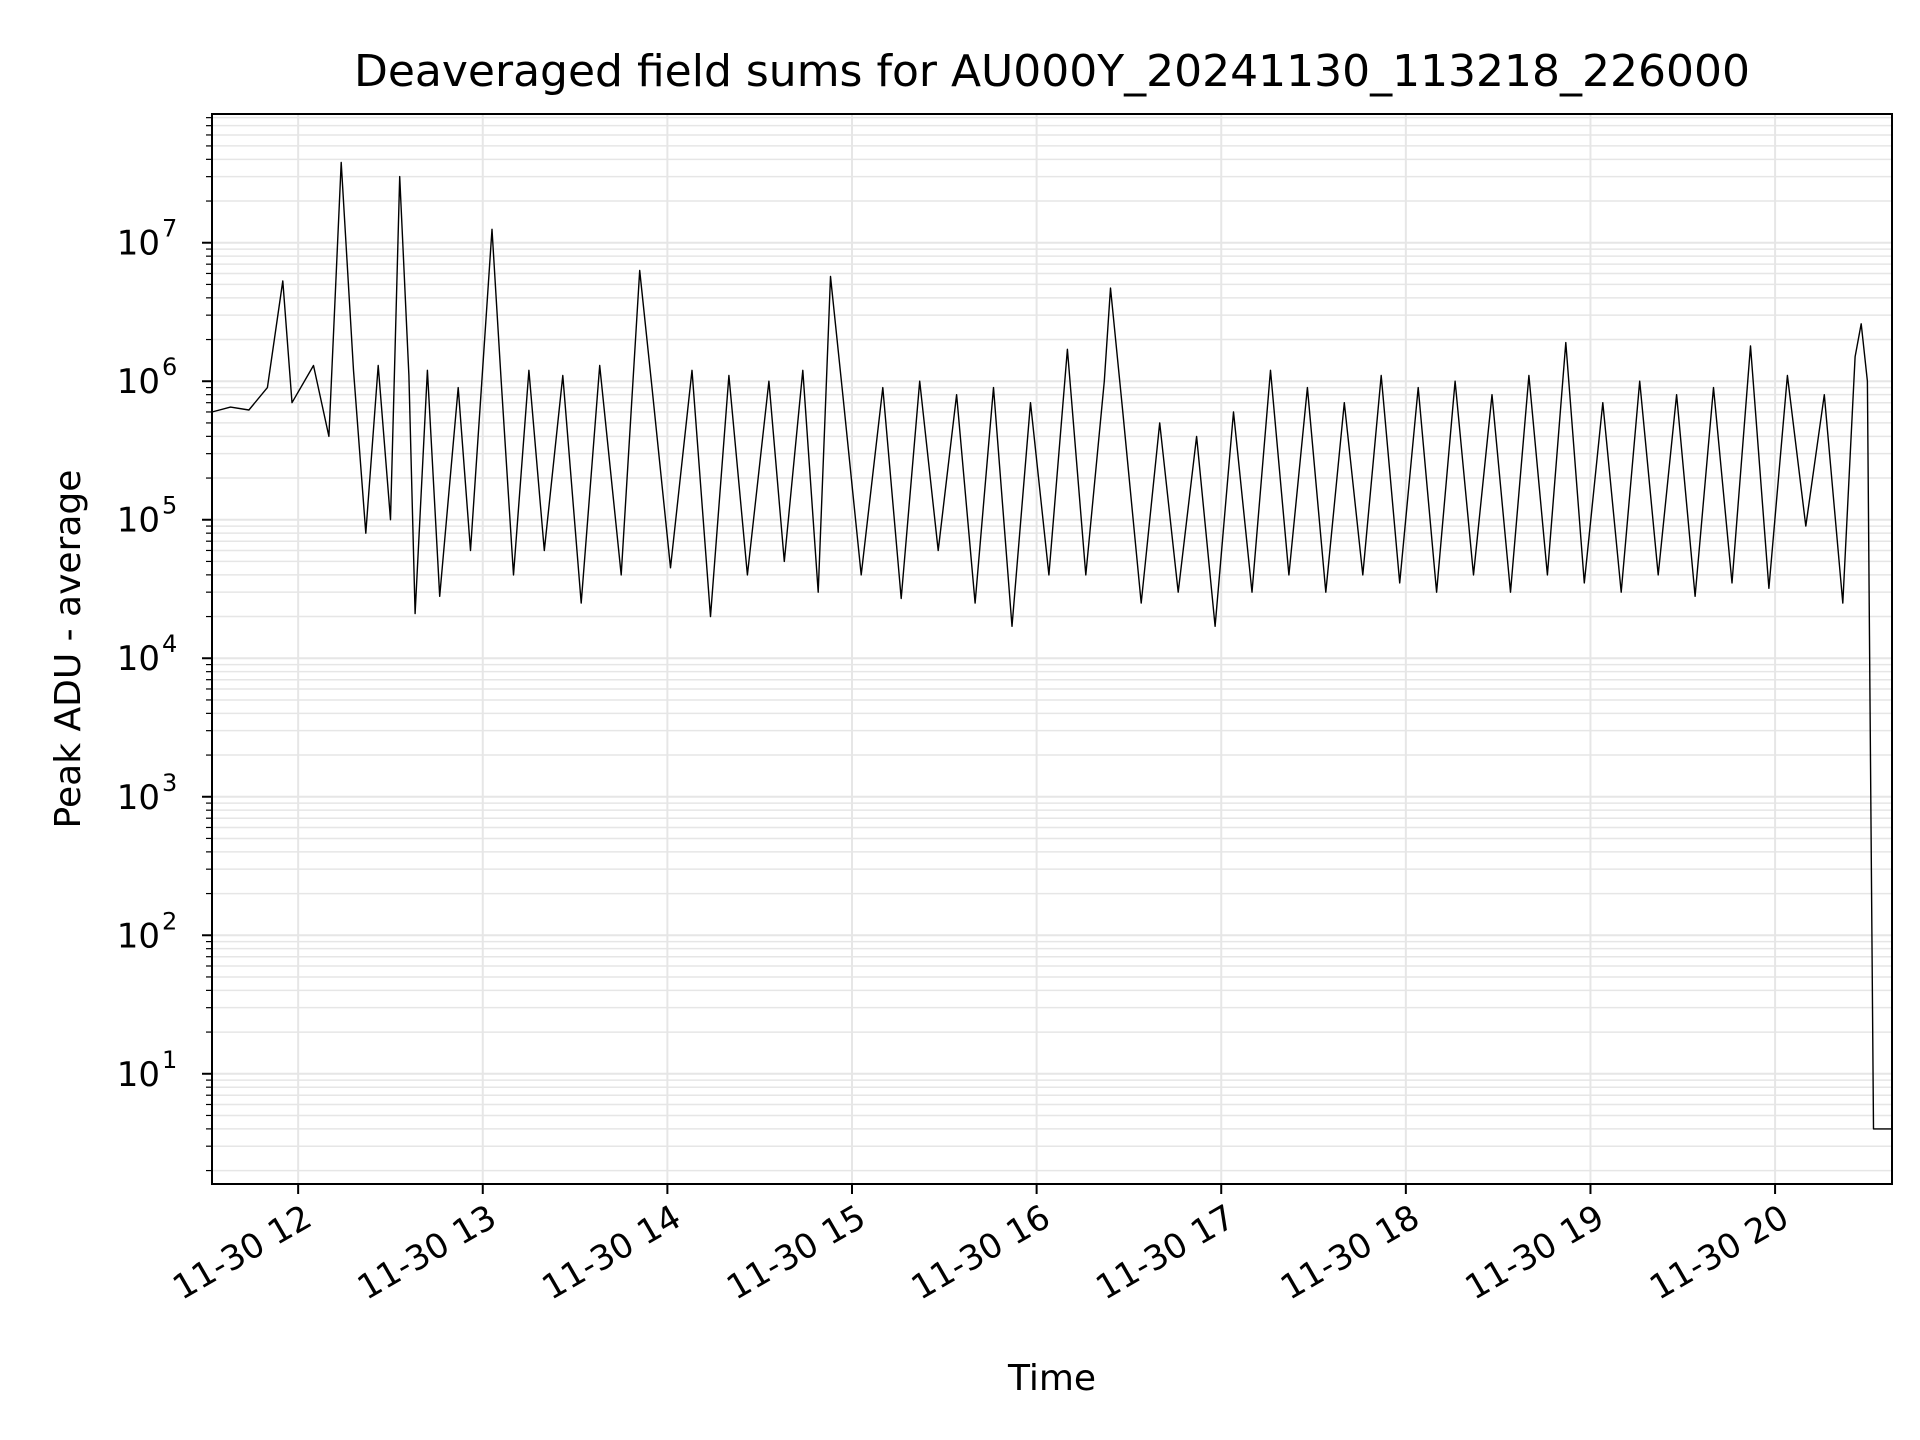  I want to click on y-tick-label: 10 5, so click(147, 516).